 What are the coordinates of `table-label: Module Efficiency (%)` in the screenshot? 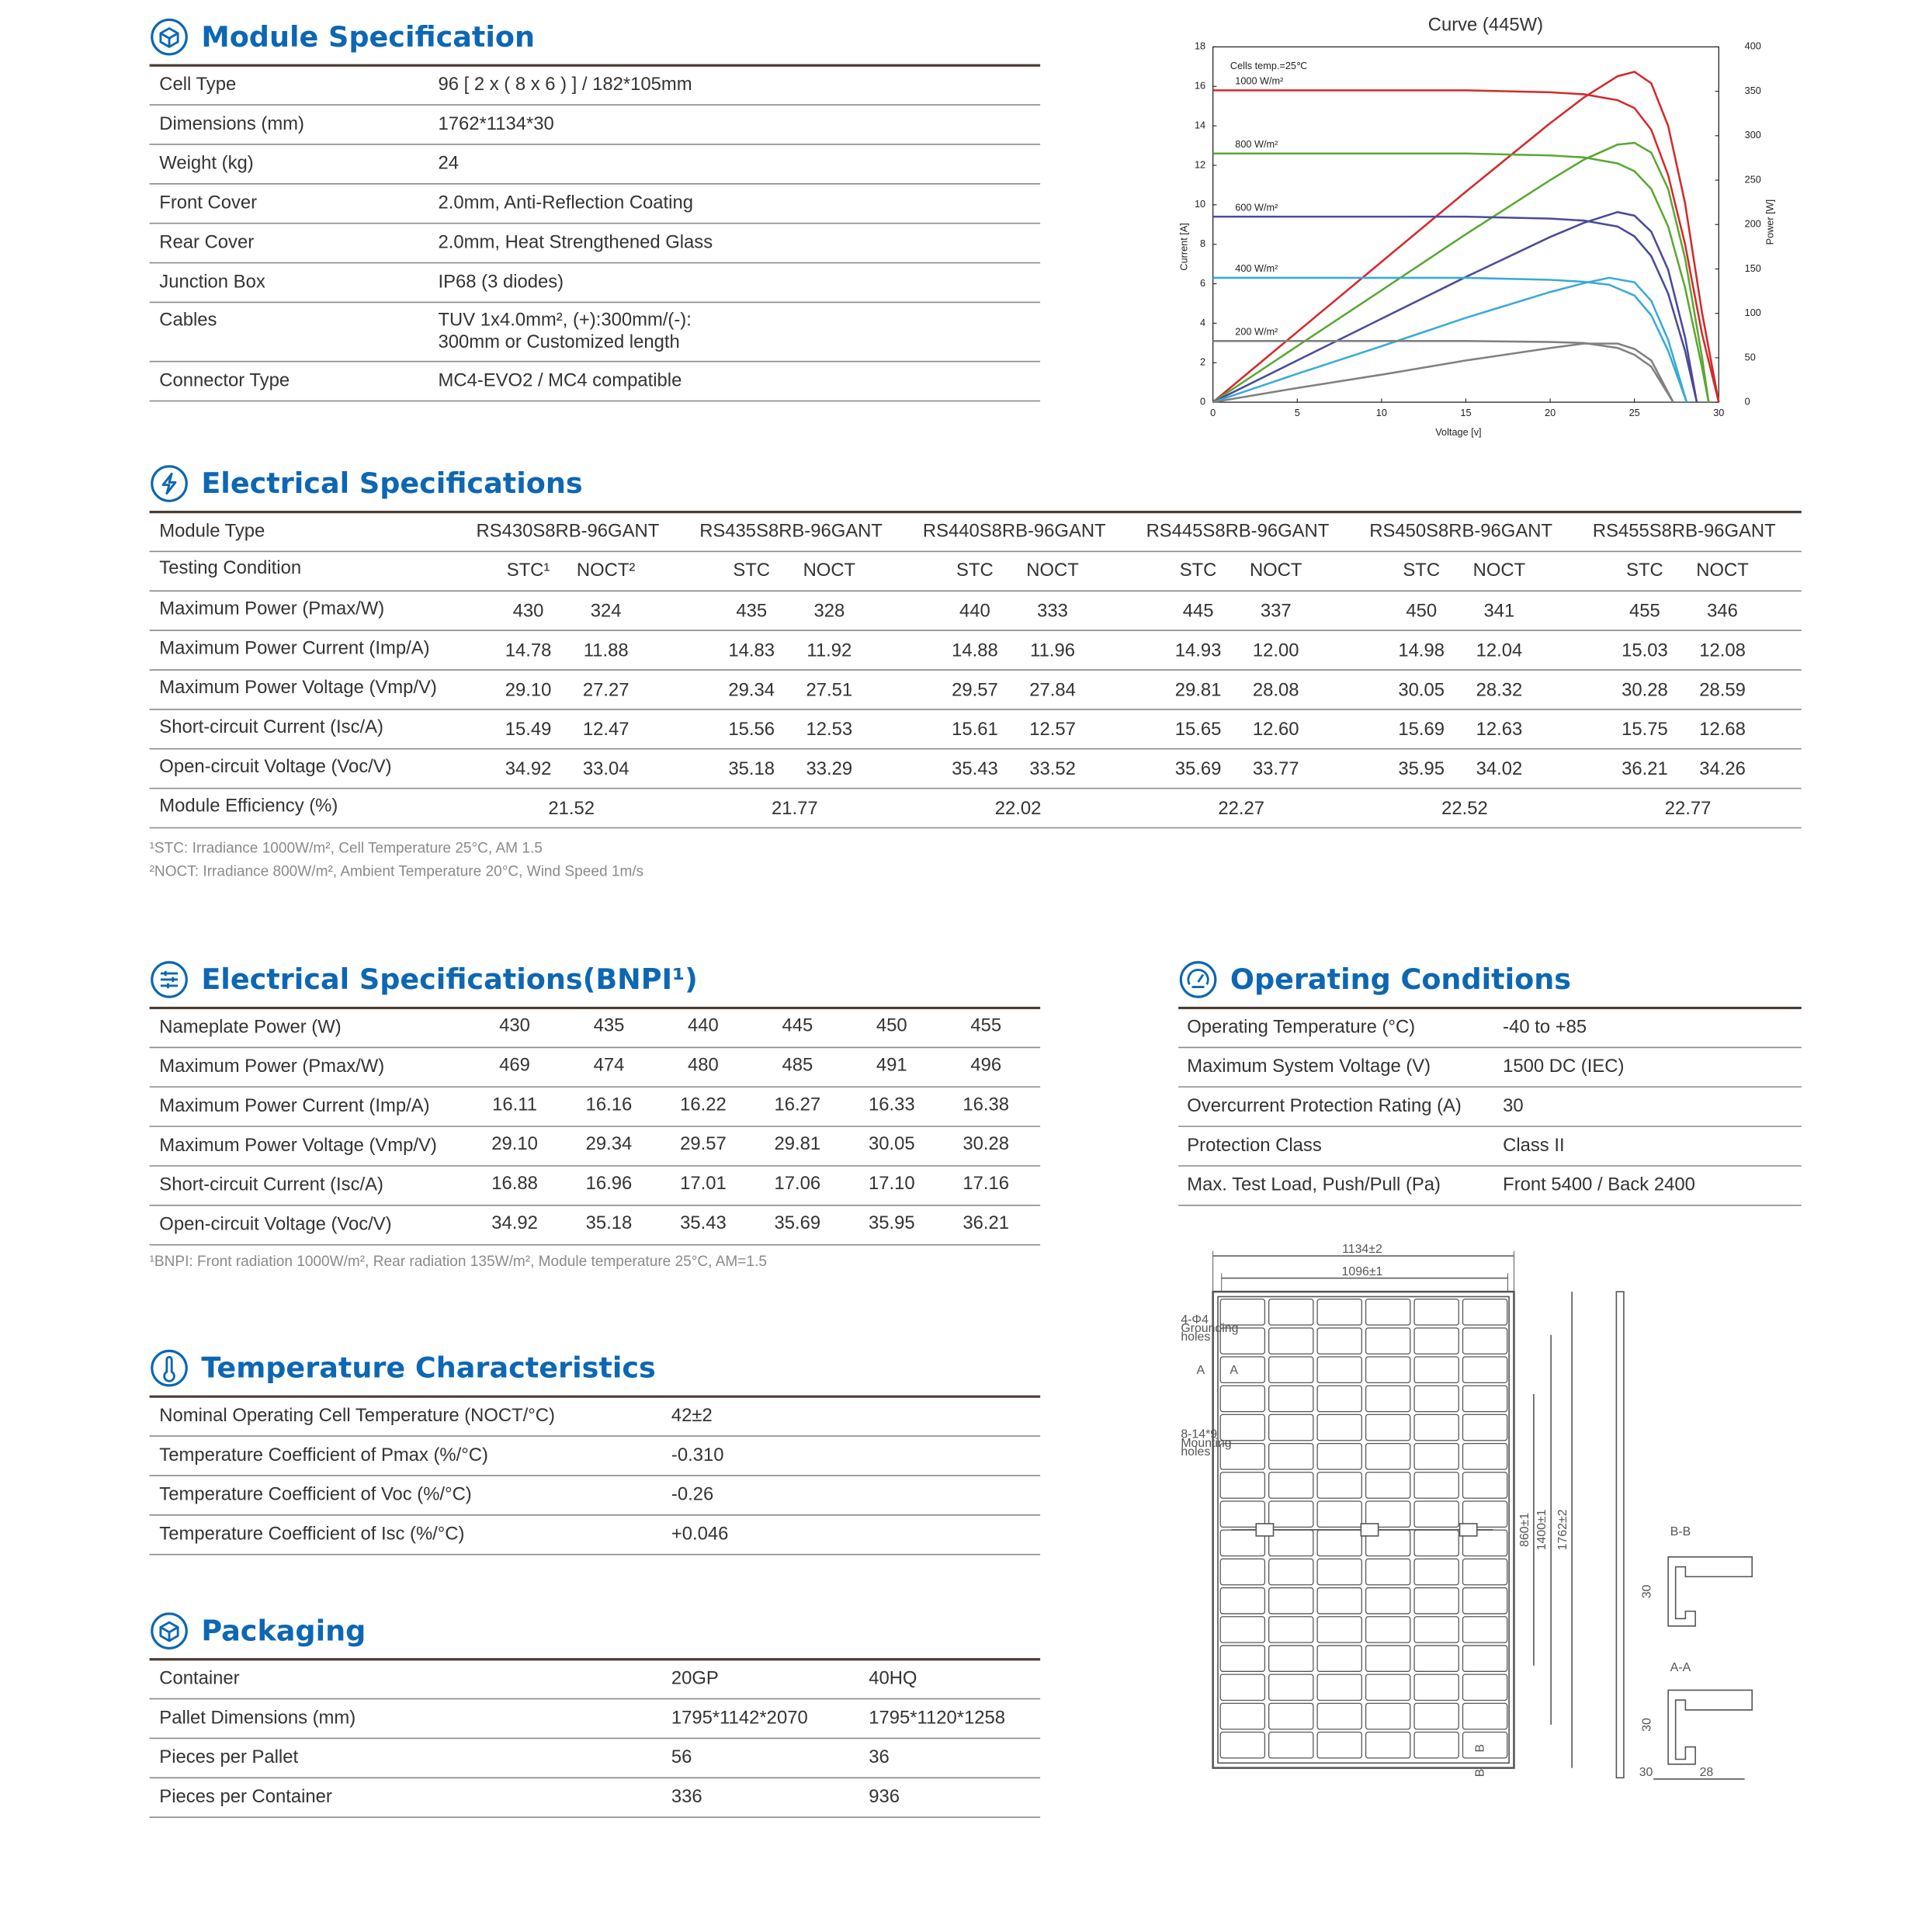 It's located at (248, 806).